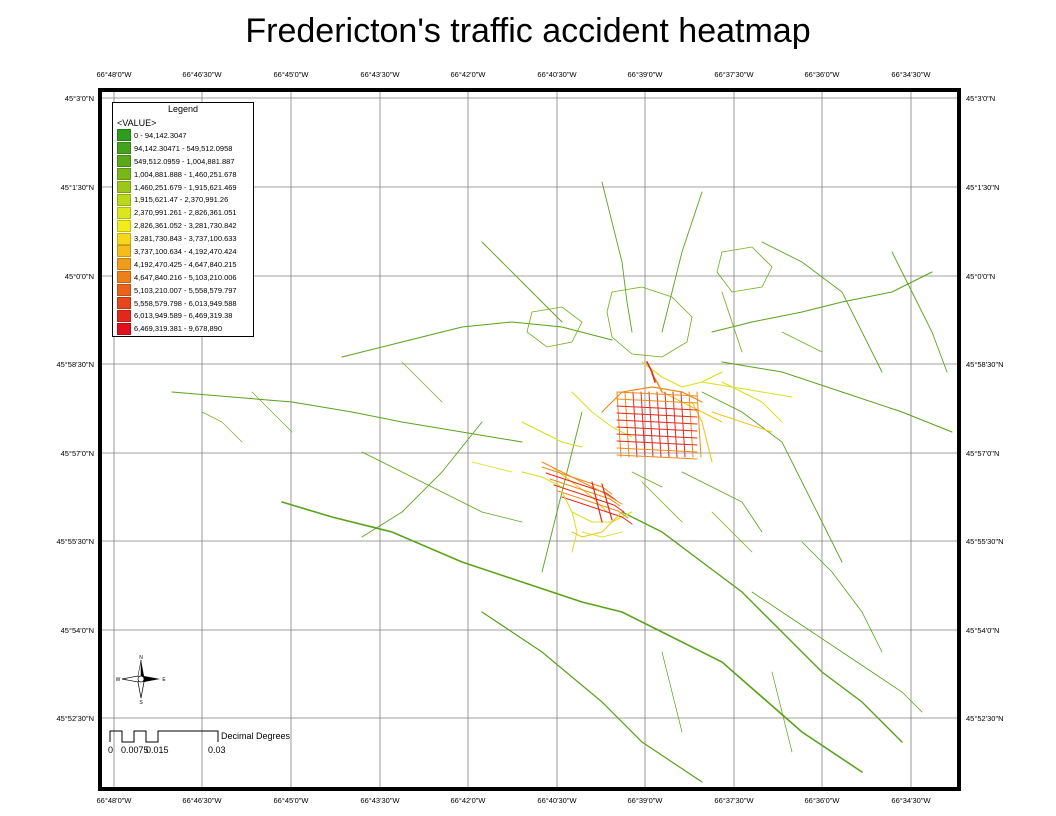 This screenshot has height=816, width=1056. I want to click on graticule-label-right: 45°54'0"N, so click(983, 630).